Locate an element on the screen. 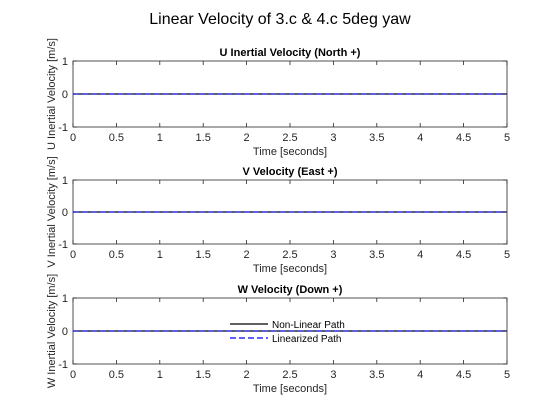 This screenshot has width=560, height=420. w-plot-xtick-label: 2.5 is located at coordinates (289, 375).